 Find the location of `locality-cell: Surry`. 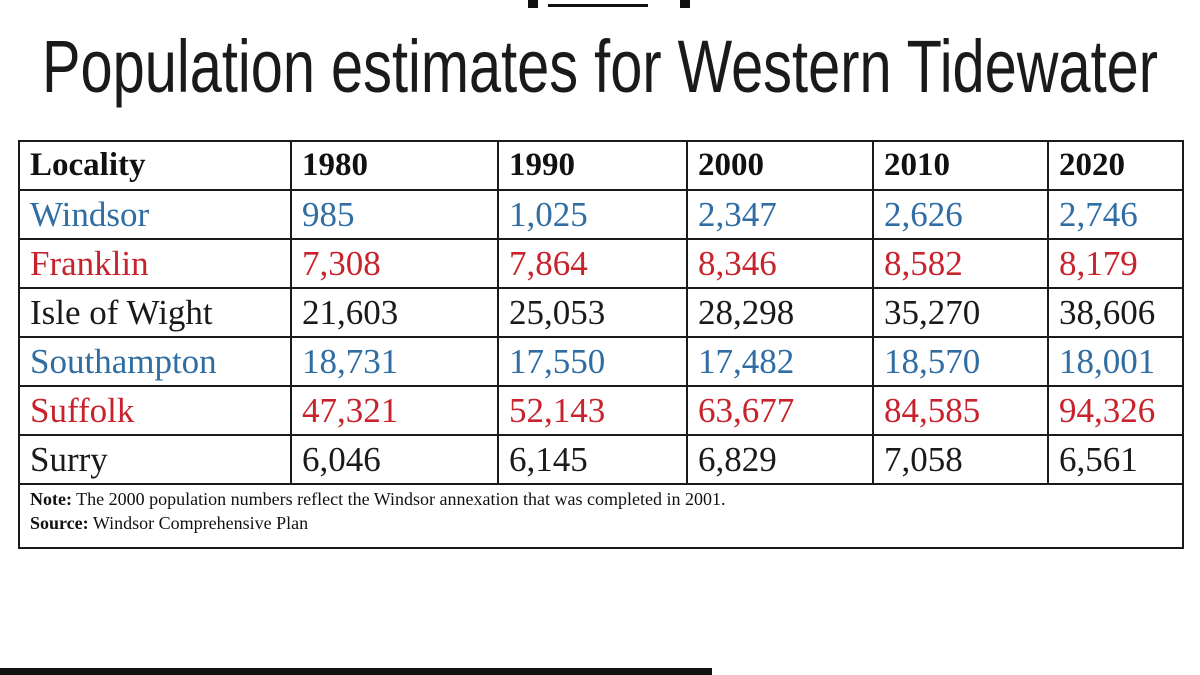

locality-cell: Surry is located at coordinates (155, 459).